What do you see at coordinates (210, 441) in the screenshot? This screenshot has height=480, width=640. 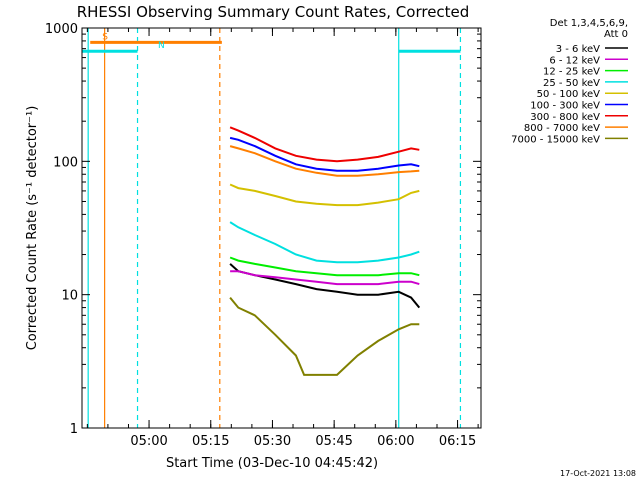 I see `x-tick-label: 05:15` at bounding box center [210, 441].